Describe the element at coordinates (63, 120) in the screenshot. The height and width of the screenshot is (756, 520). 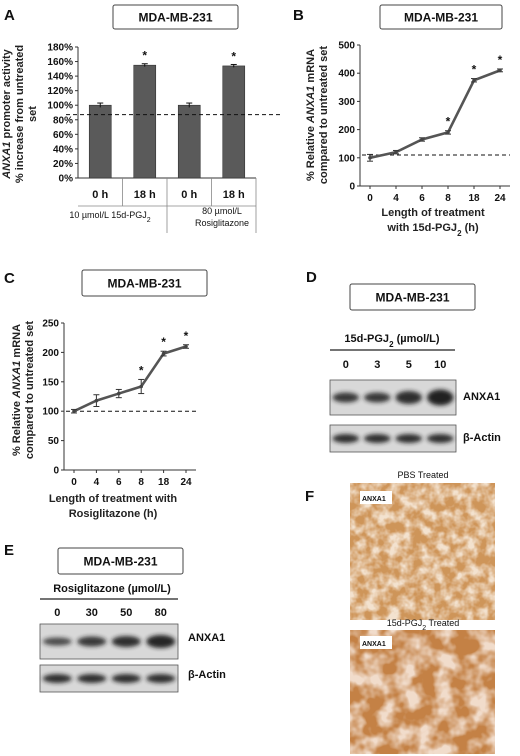
I see `chart-a-ytick-label: 80%` at that location.